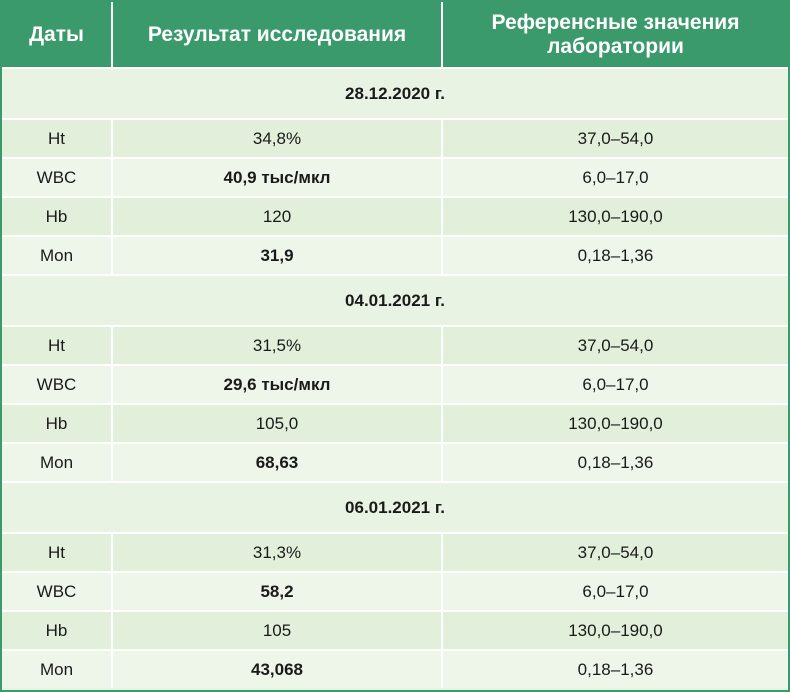  I want to click on date-row: 28.12.2020 г., so click(395, 93).